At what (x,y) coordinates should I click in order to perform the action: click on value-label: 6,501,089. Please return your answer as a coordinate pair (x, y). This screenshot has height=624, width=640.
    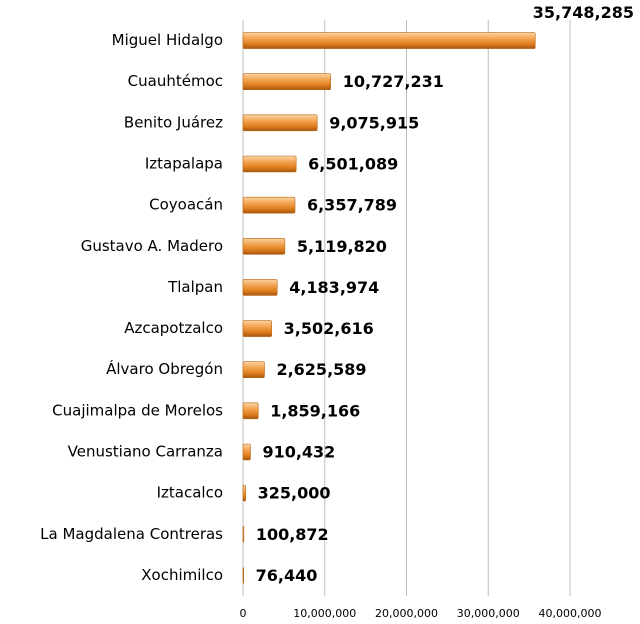
    Looking at the image, I should click on (353, 164).